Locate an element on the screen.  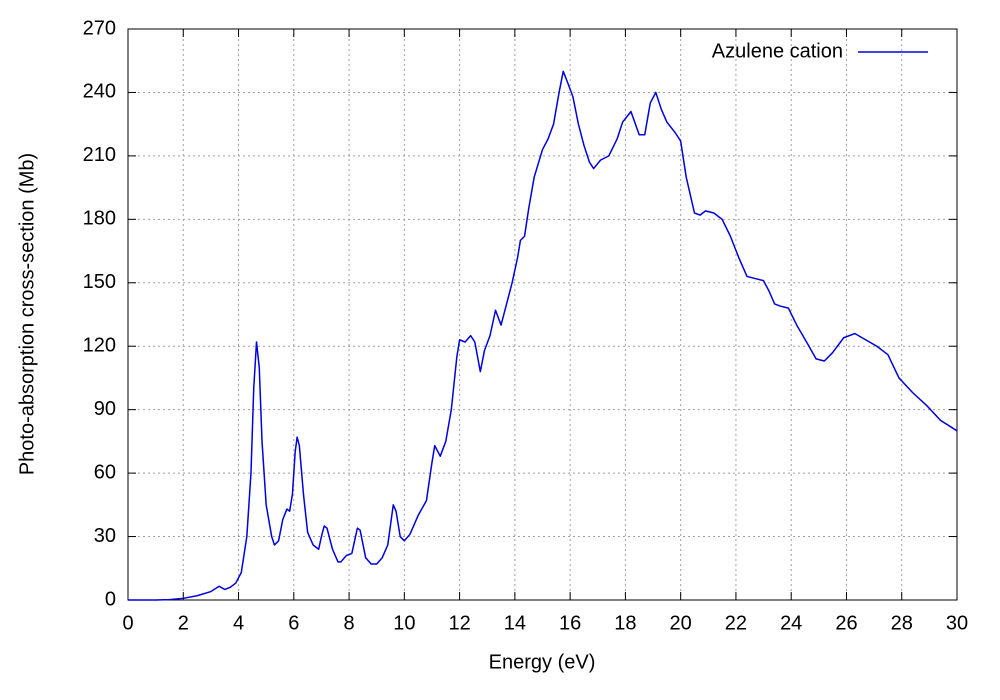
x-tick-label: 6 is located at coordinates (293, 623).